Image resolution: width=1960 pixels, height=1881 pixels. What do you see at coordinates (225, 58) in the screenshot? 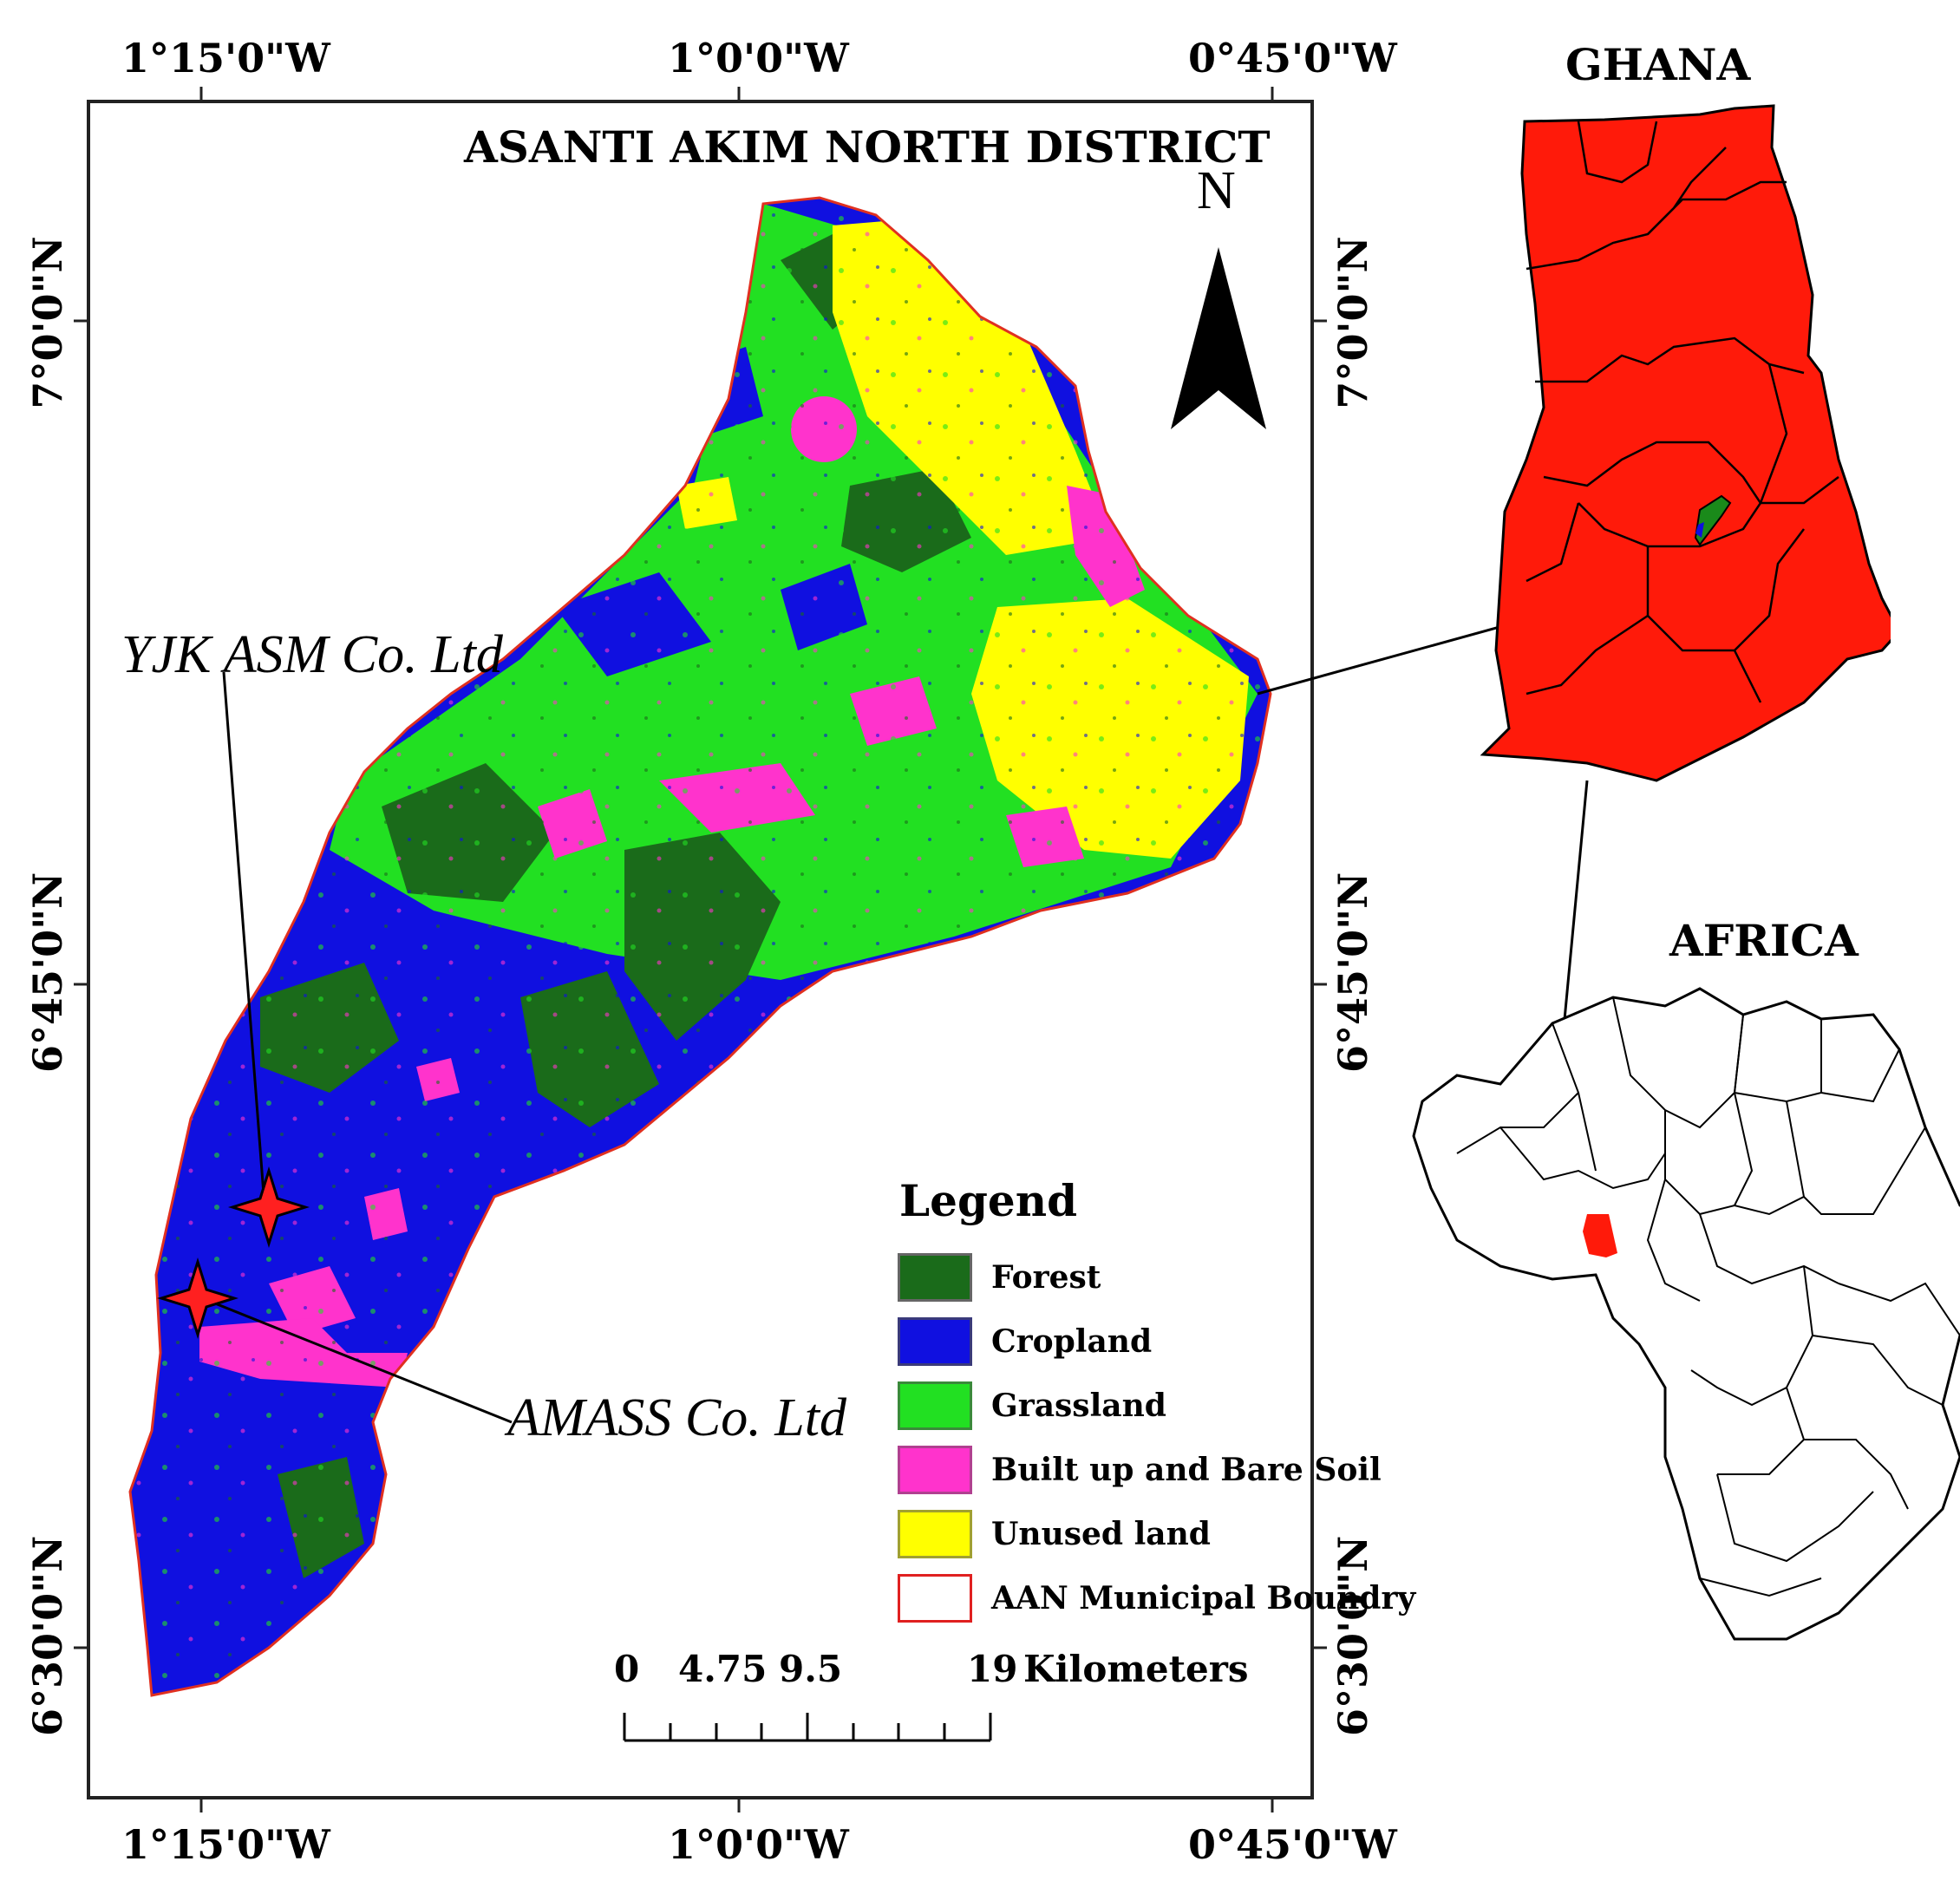
I see `top-coord-1: 1°15'0"W` at bounding box center [225, 58].